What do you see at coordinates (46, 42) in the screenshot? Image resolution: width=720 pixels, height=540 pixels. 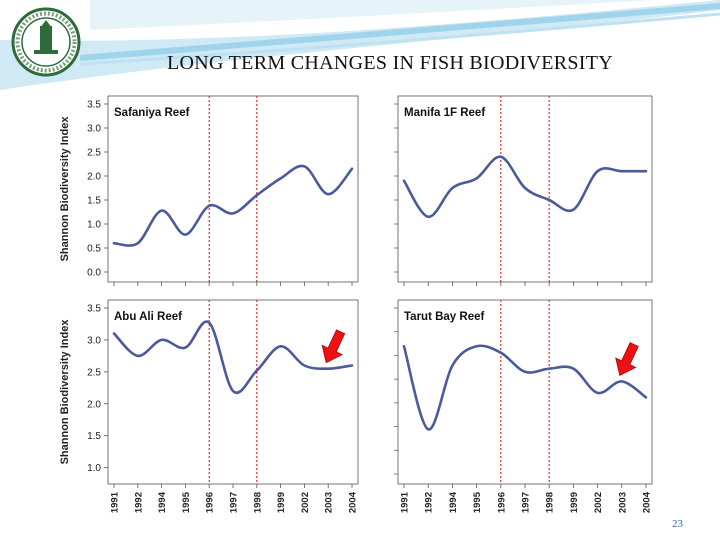 I see `university-seal-icon` at bounding box center [46, 42].